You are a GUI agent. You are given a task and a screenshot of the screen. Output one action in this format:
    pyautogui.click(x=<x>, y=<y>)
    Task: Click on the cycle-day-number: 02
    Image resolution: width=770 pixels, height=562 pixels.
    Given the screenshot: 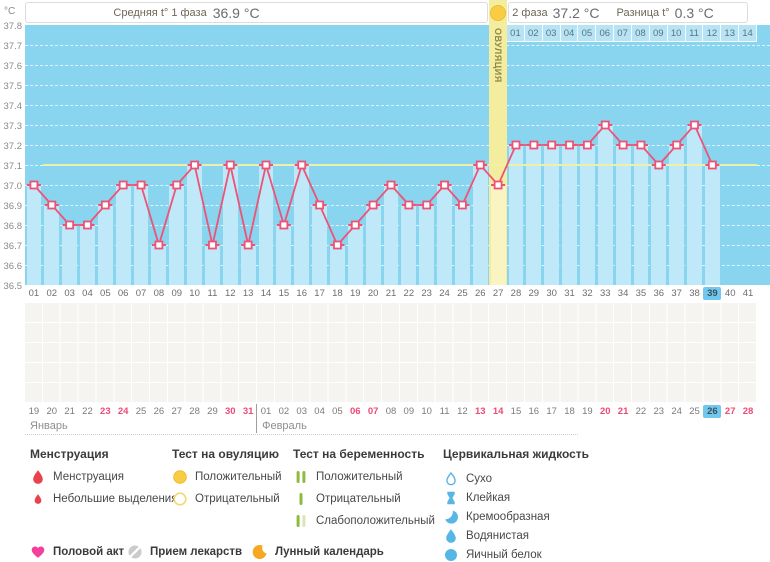 What is the action you would take?
    pyautogui.click(x=52, y=293)
    